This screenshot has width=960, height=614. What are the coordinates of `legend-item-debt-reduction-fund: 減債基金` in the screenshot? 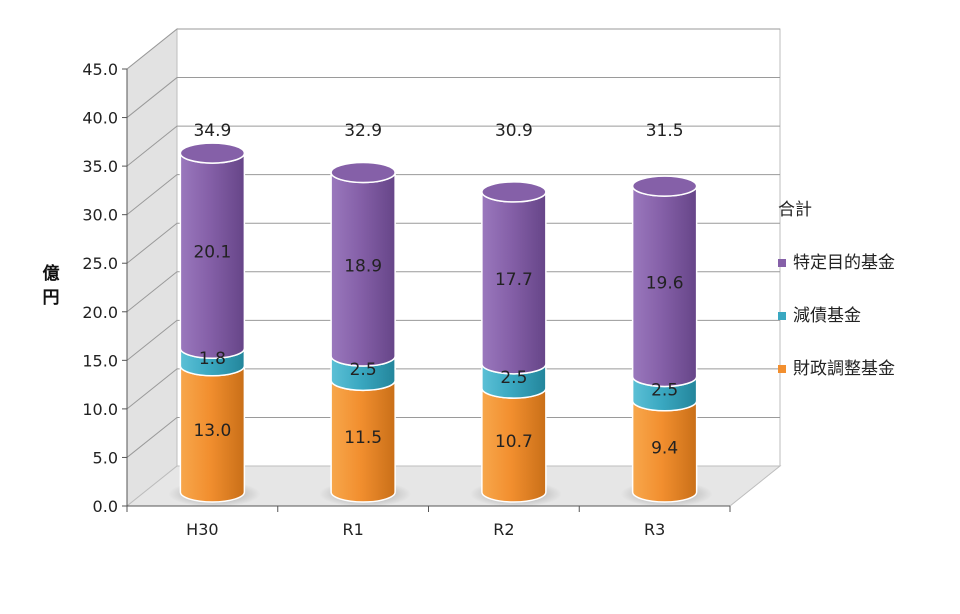 It's located at (836, 316).